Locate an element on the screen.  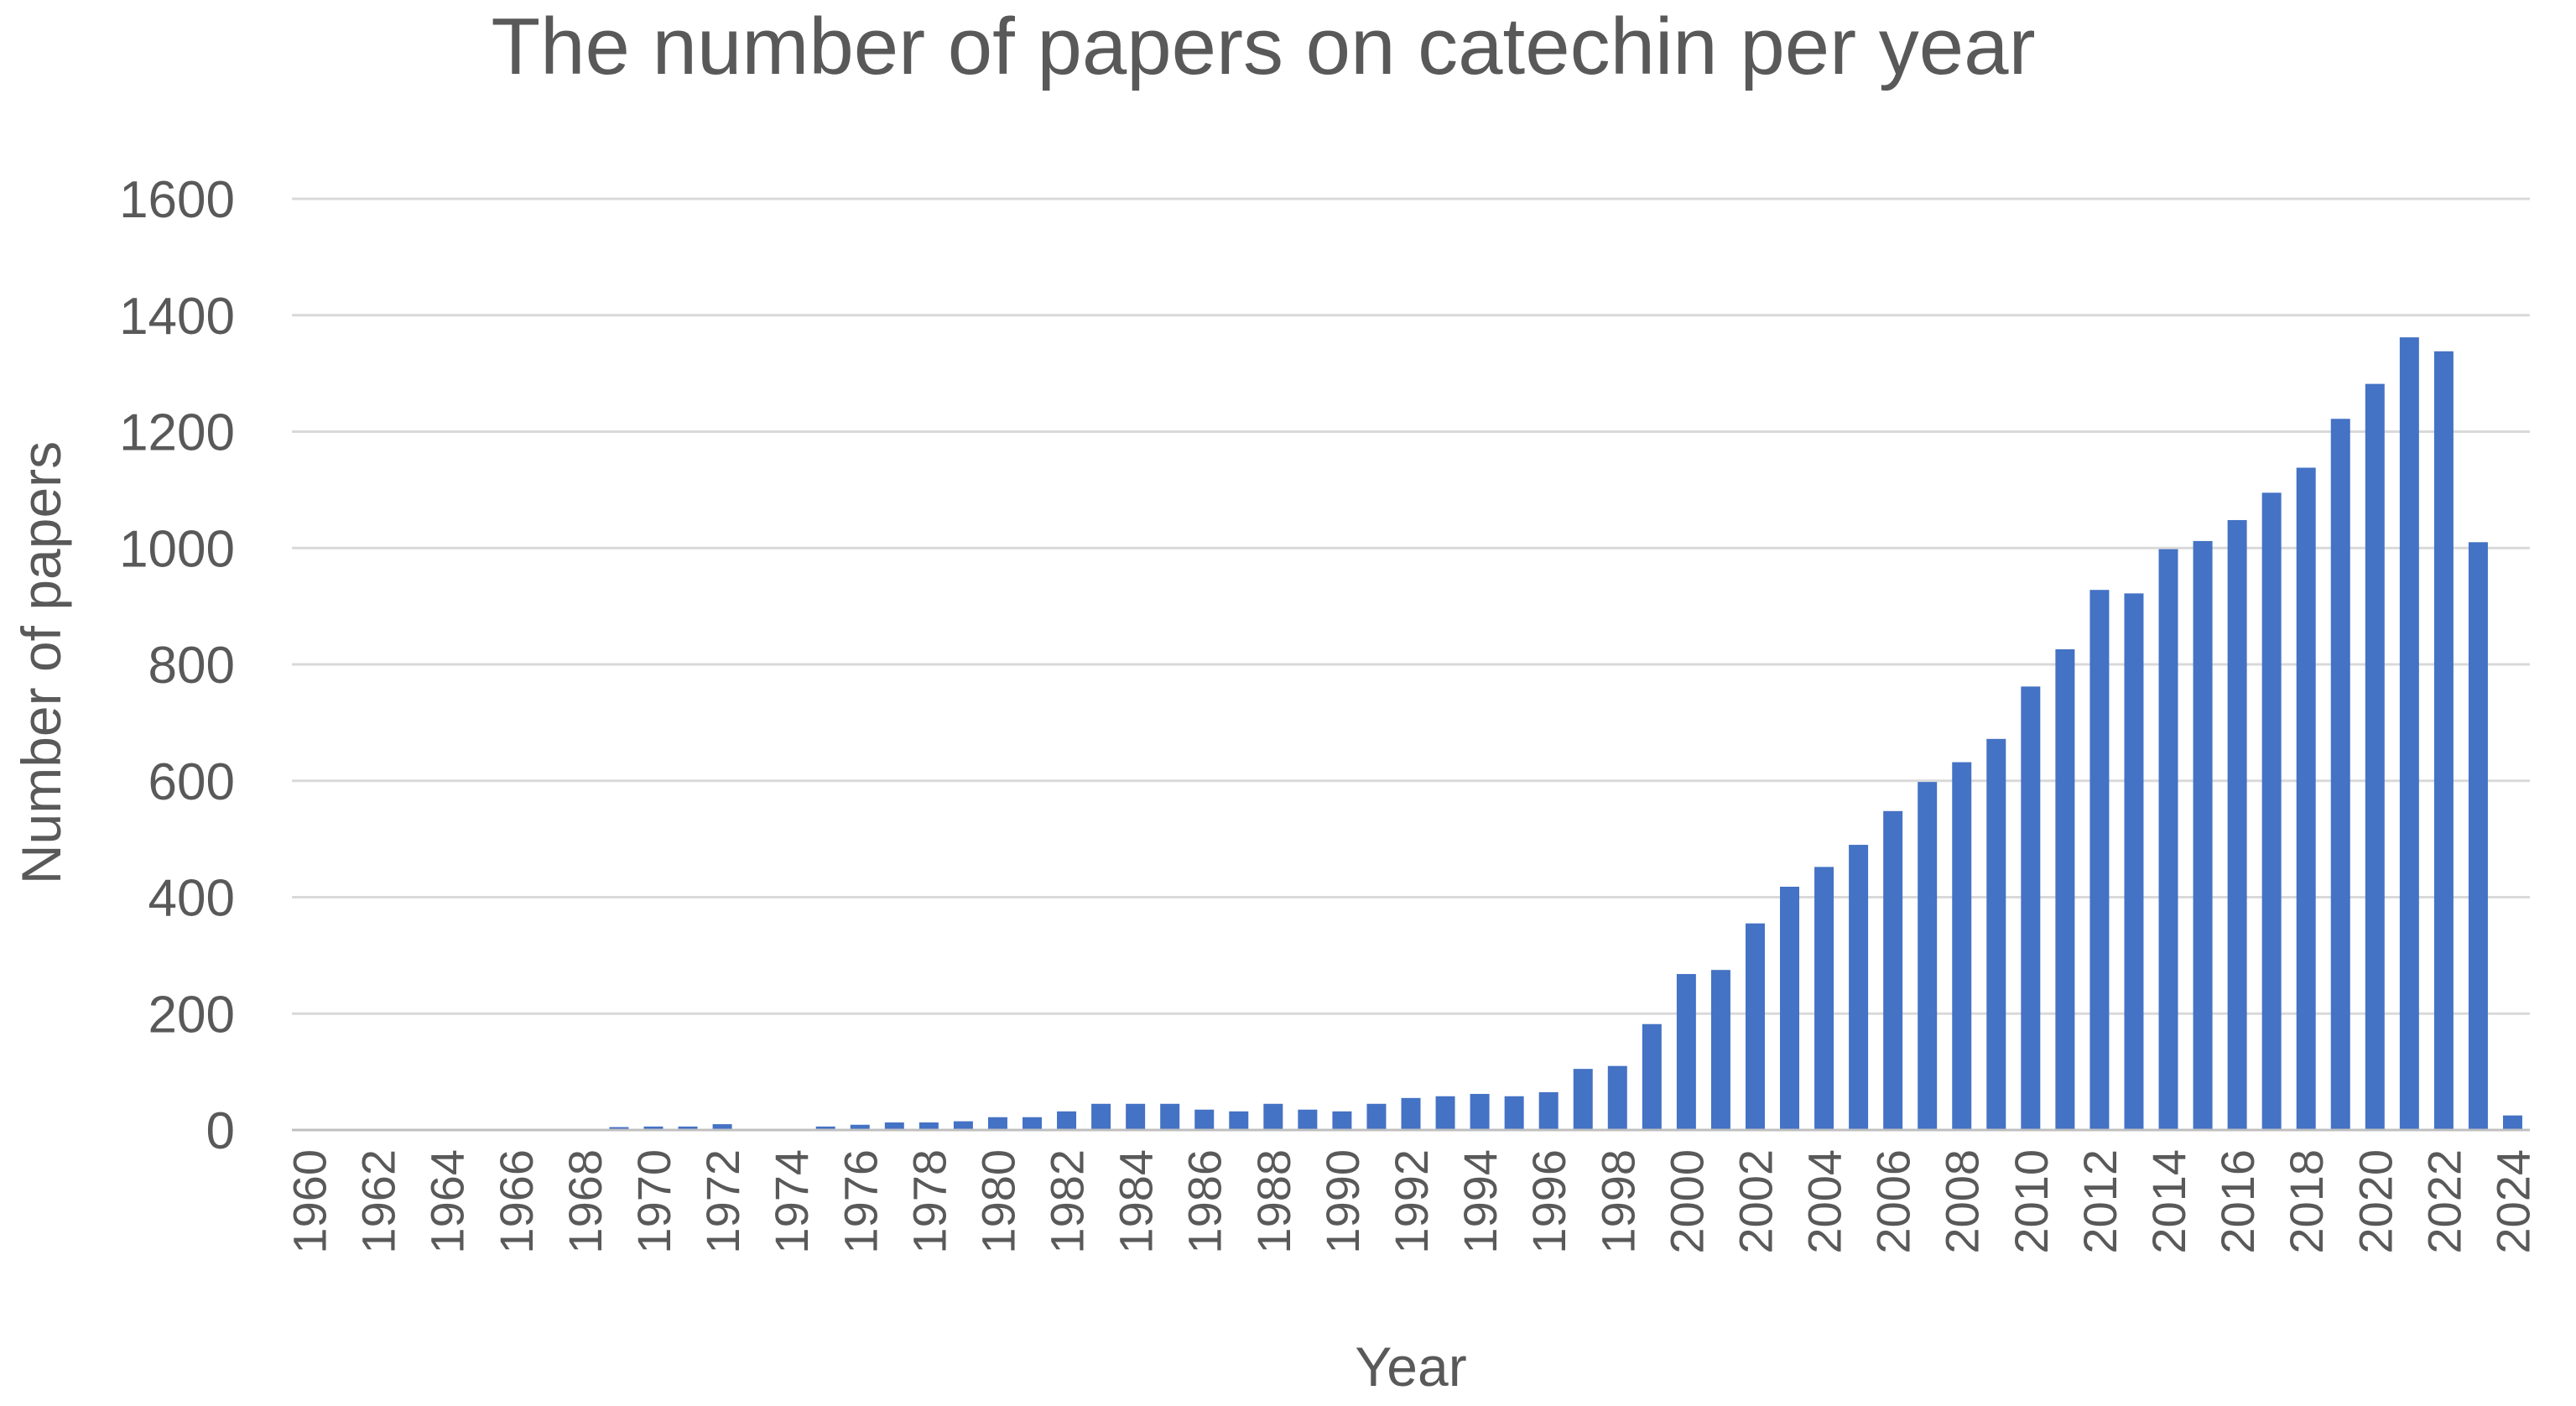
x-tick-label: 1960 is located at coordinates (310, 1201).